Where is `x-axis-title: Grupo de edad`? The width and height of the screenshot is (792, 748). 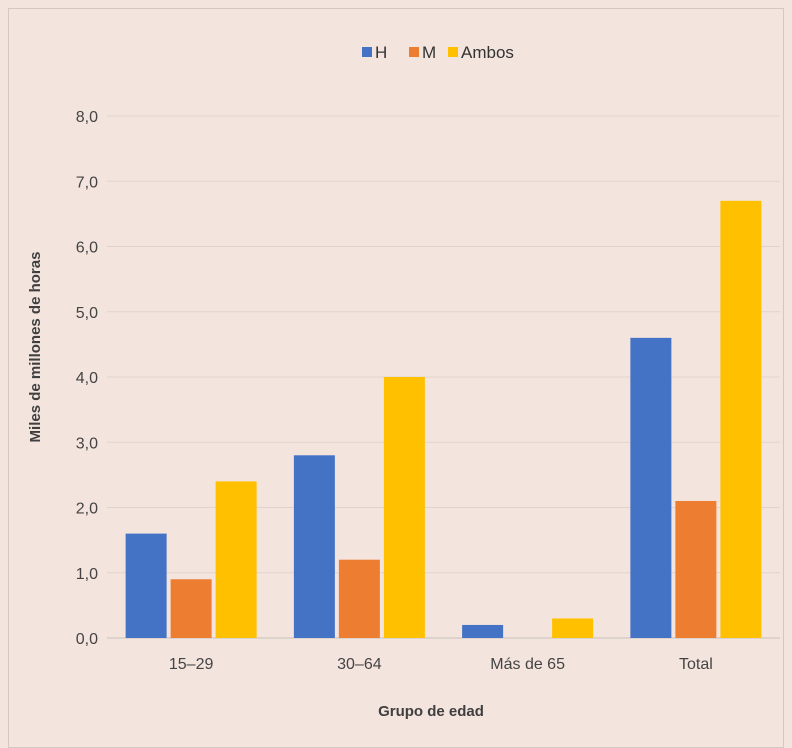
x-axis-title: Grupo de edad is located at coordinates (431, 711).